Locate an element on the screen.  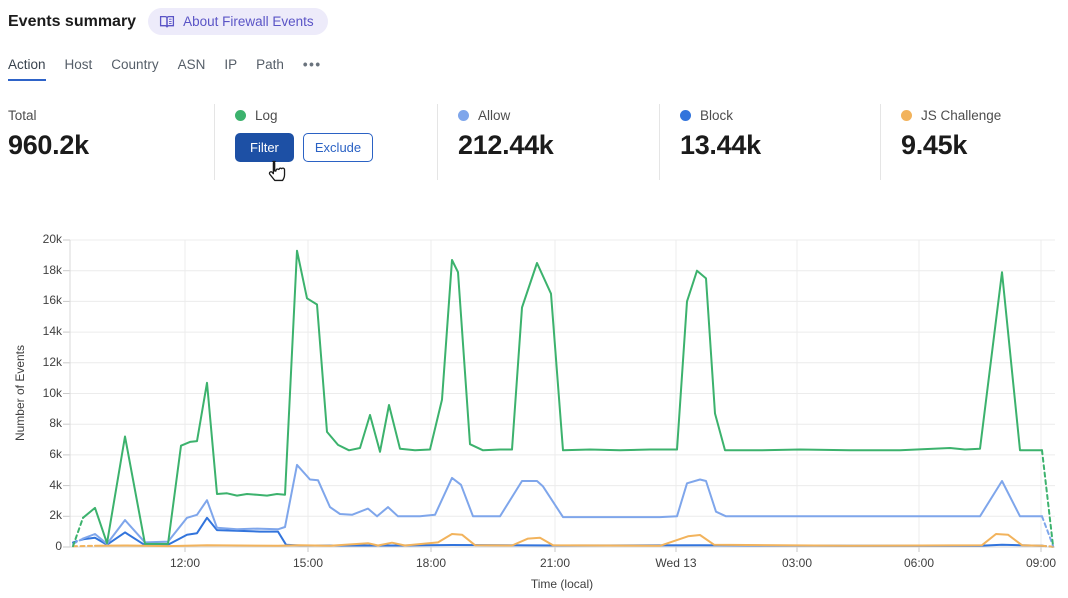
x-tick-label: Wed 13 is located at coordinates (676, 563).